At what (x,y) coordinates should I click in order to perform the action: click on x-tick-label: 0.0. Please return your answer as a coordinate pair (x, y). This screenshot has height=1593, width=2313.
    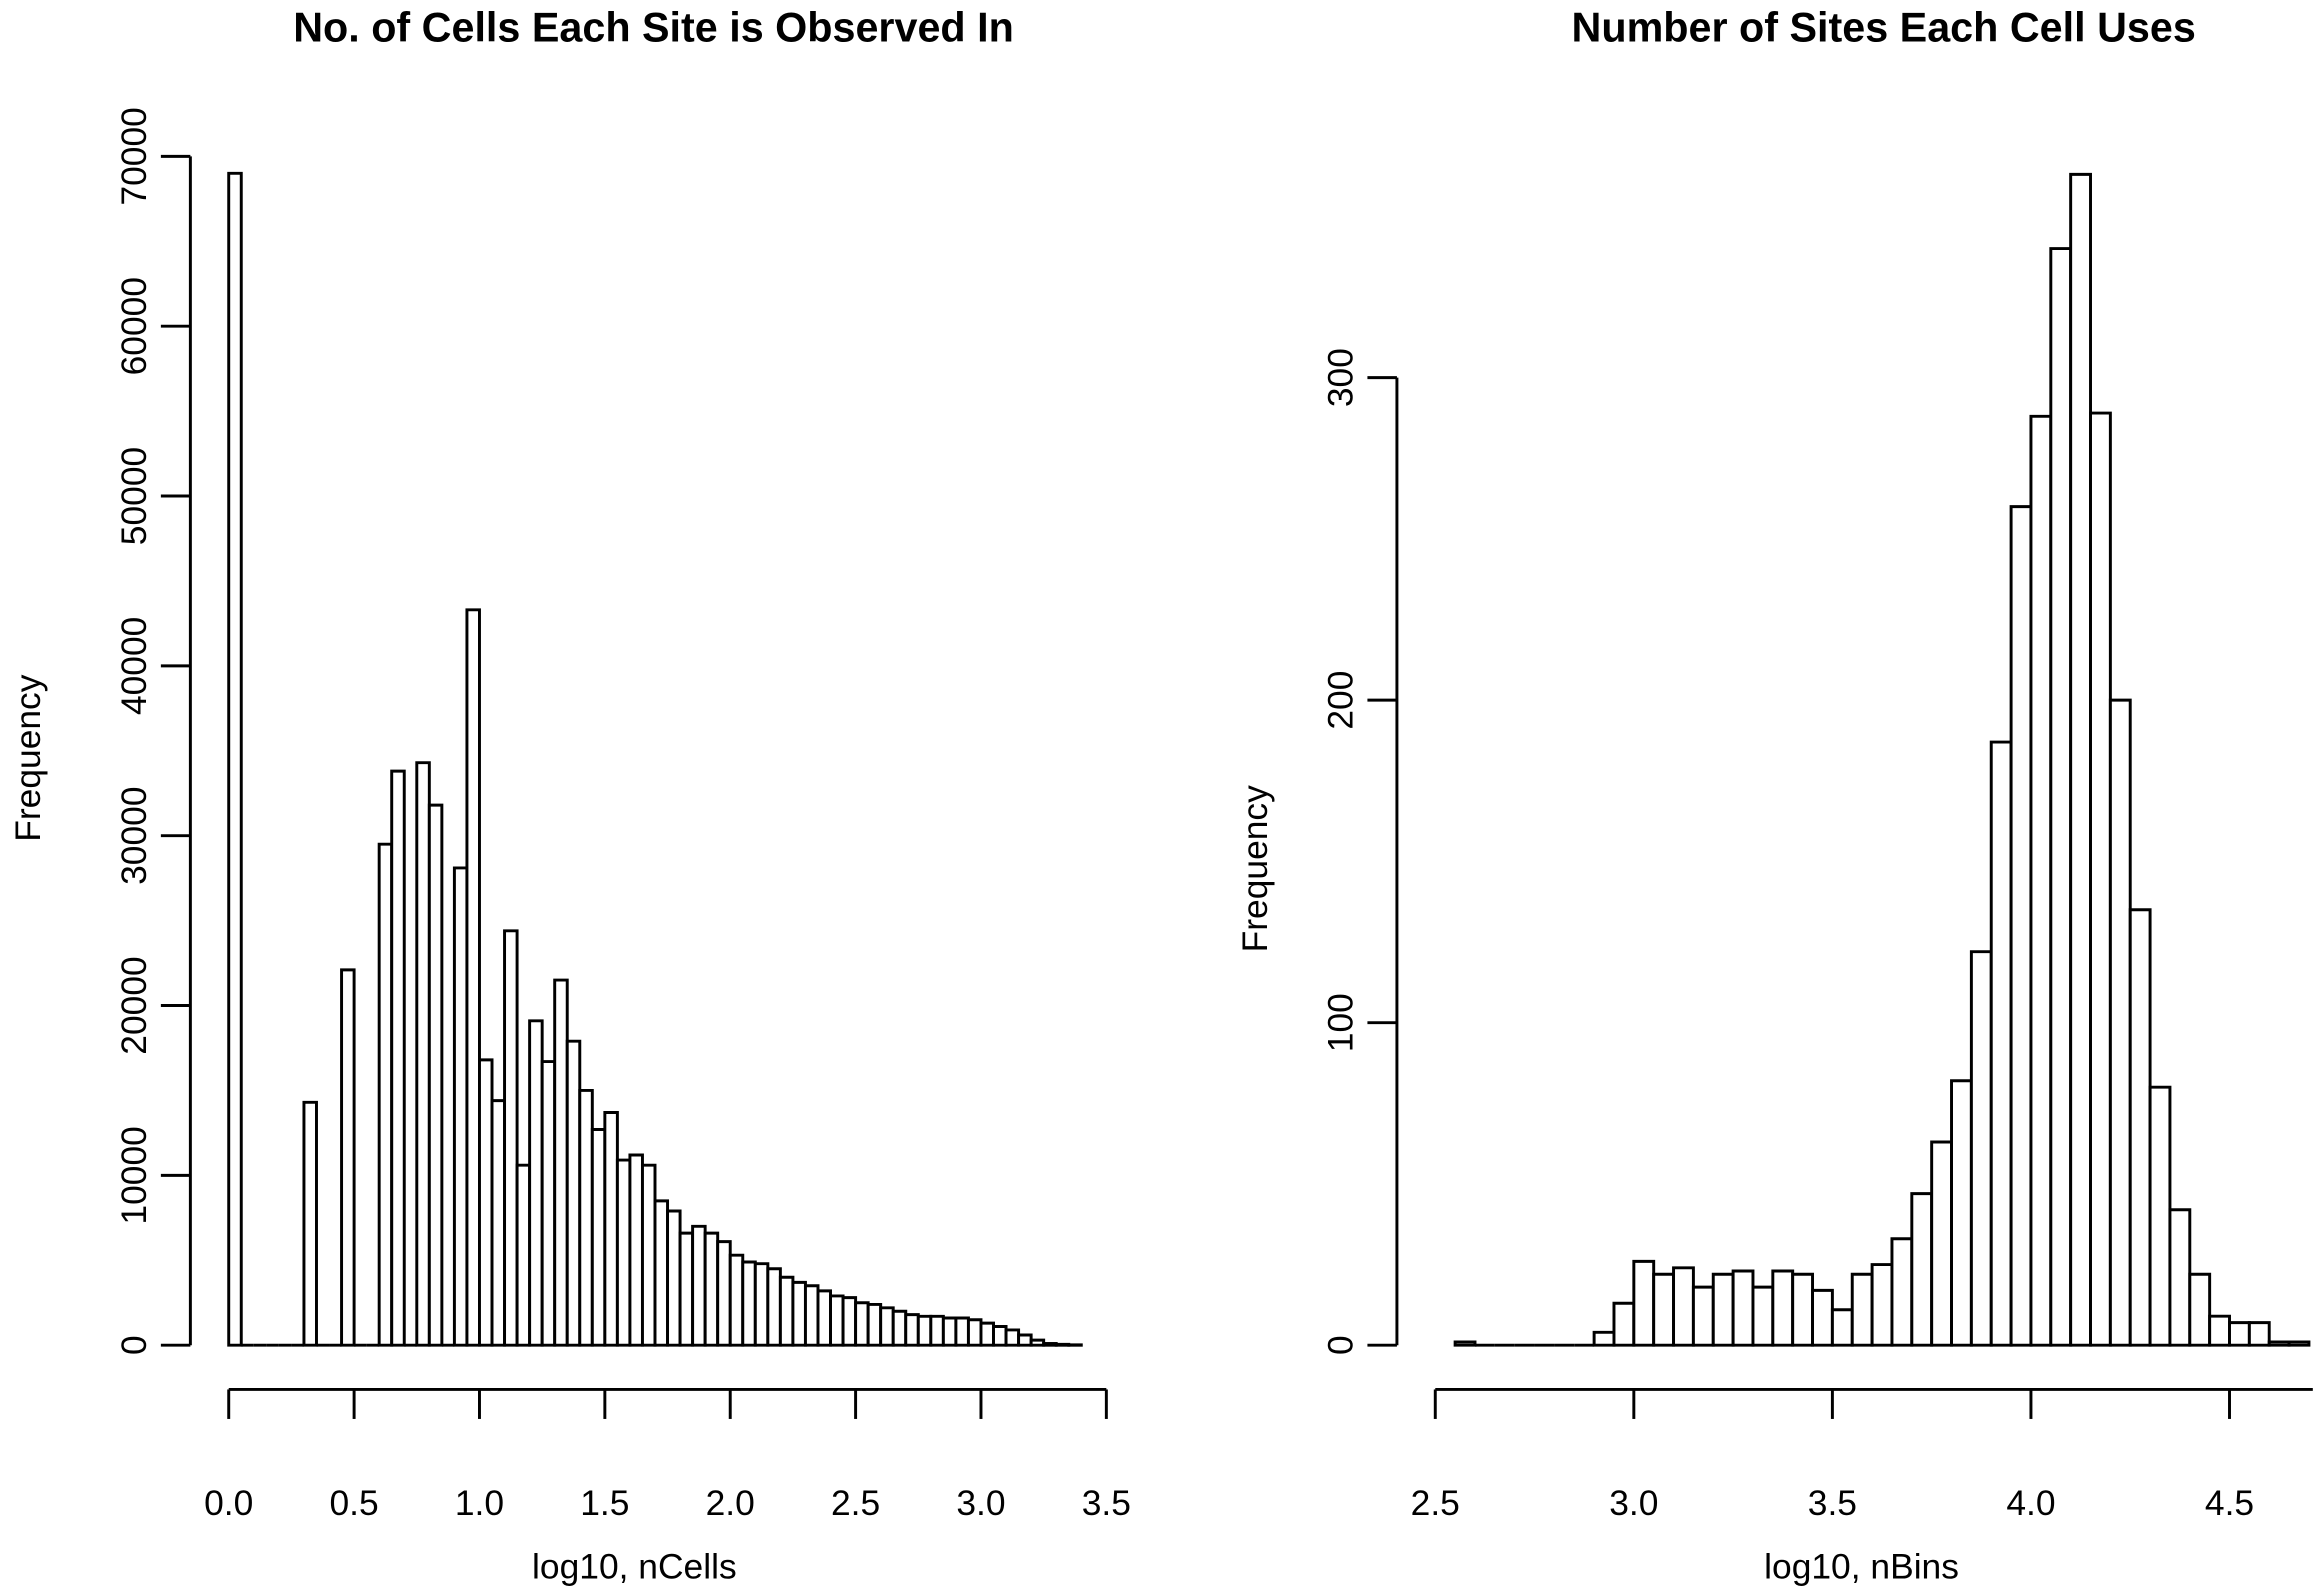
    Looking at the image, I should click on (228, 1503).